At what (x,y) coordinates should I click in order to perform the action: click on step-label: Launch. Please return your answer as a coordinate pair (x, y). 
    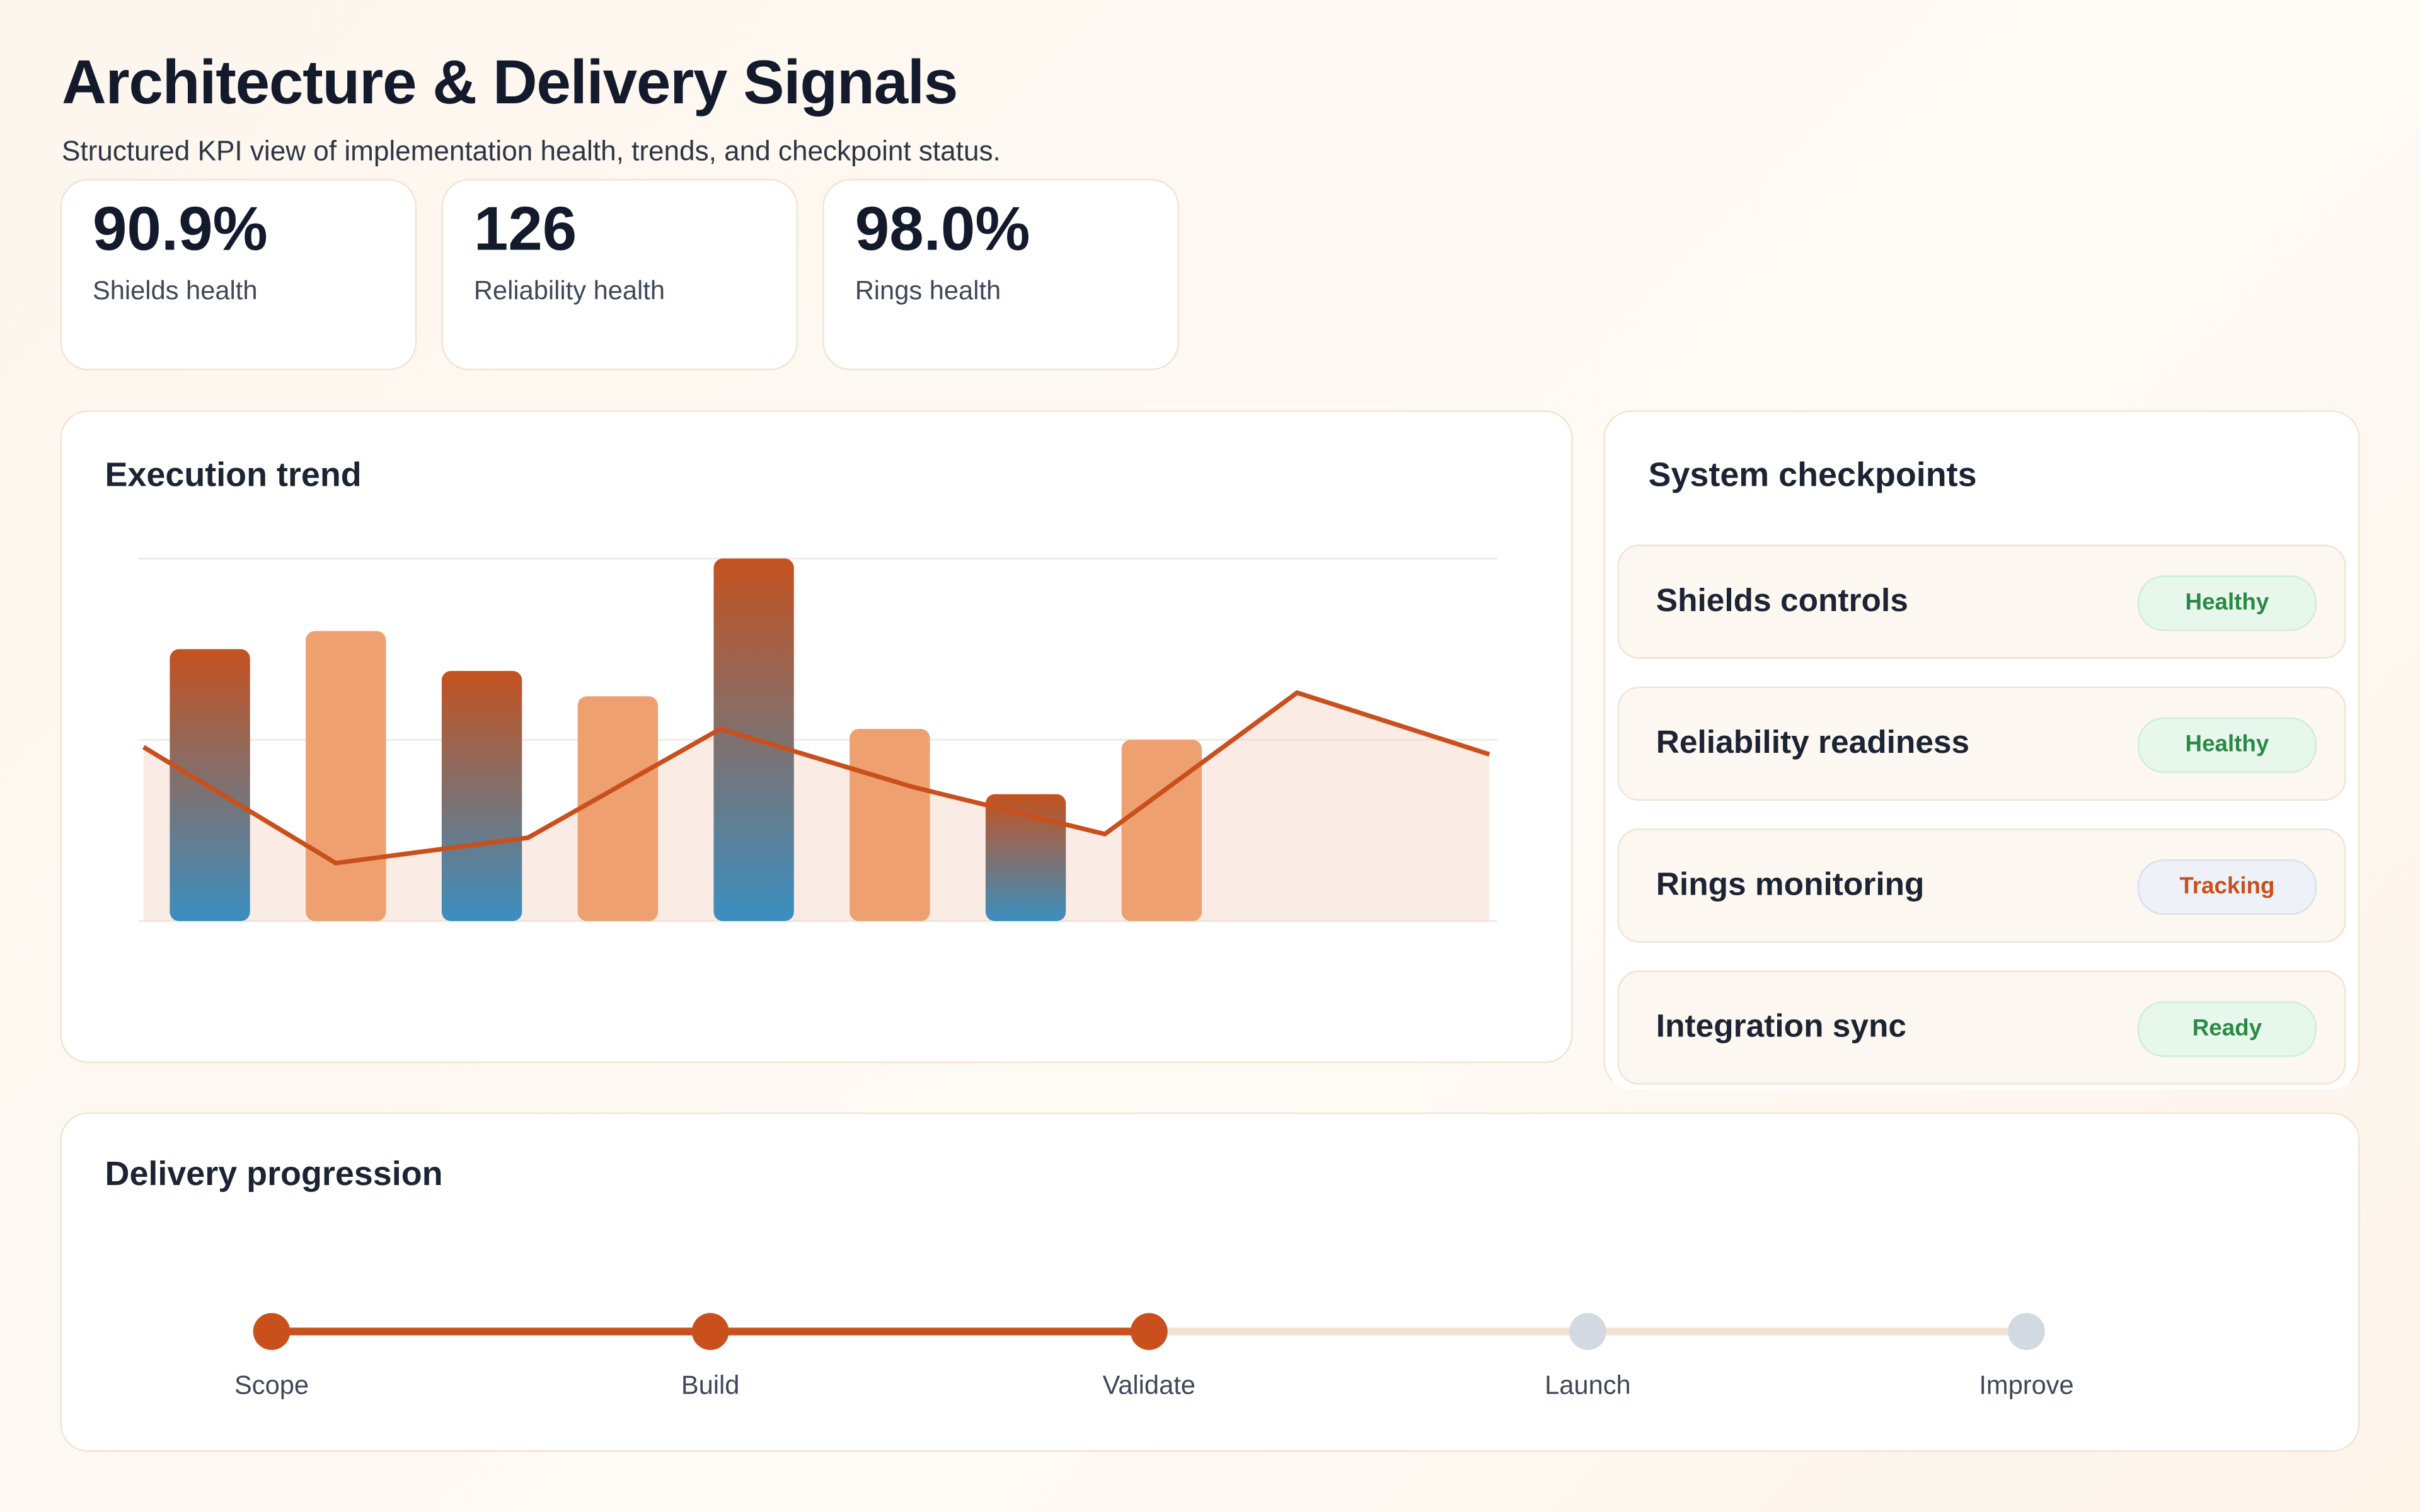
    Looking at the image, I should click on (1588, 1385).